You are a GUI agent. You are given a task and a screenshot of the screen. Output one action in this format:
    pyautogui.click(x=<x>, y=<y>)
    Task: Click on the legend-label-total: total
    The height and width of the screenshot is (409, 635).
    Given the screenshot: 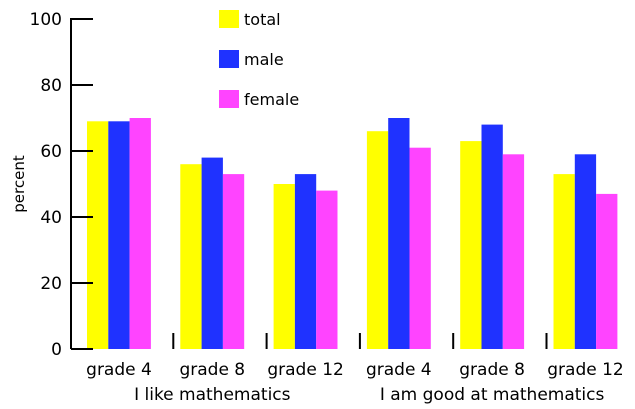 What is the action you would take?
    pyautogui.click(x=262, y=19)
    